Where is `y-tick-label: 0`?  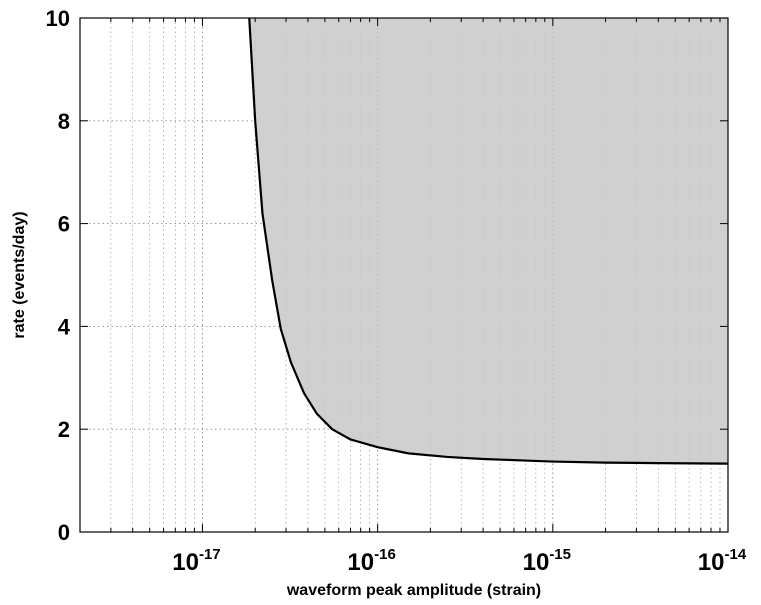 y-tick-label: 0 is located at coordinates (64, 532).